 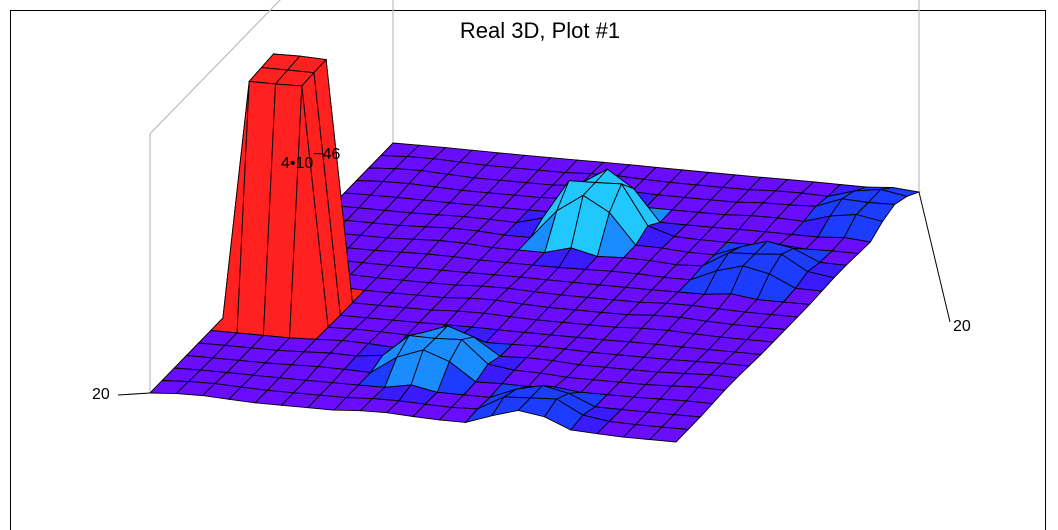 I want to click on x-end-tick-label: 20, so click(x=101, y=394).